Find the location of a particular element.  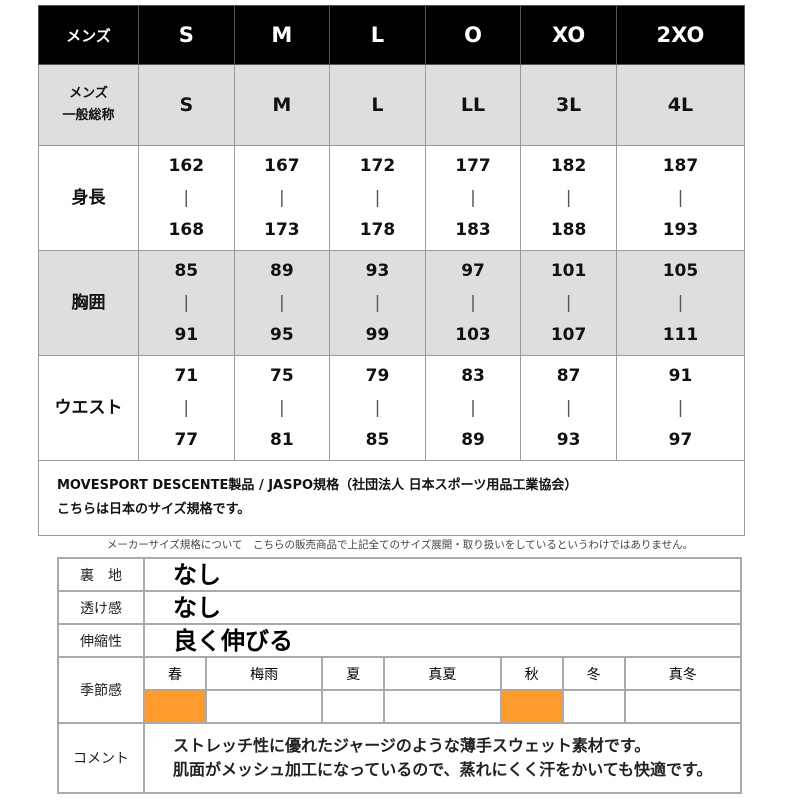

general-label-line: 一般総称 is located at coordinates (88, 115).